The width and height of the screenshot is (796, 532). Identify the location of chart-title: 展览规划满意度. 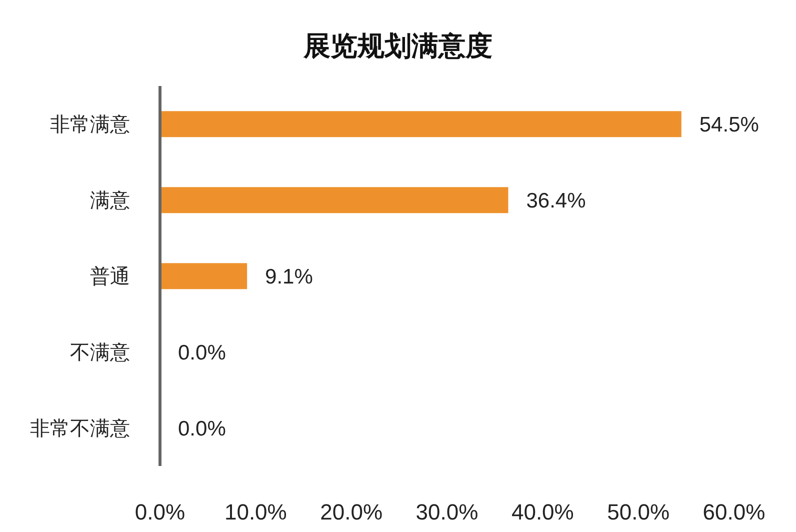
(398, 46).